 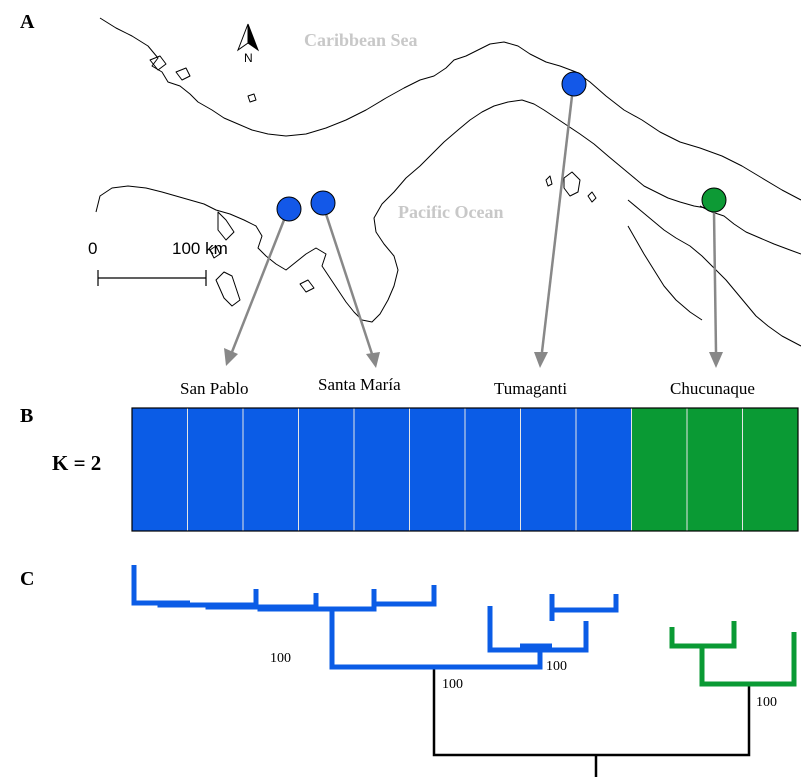 I want to click on k-label: K = 2, so click(x=76, y=463).